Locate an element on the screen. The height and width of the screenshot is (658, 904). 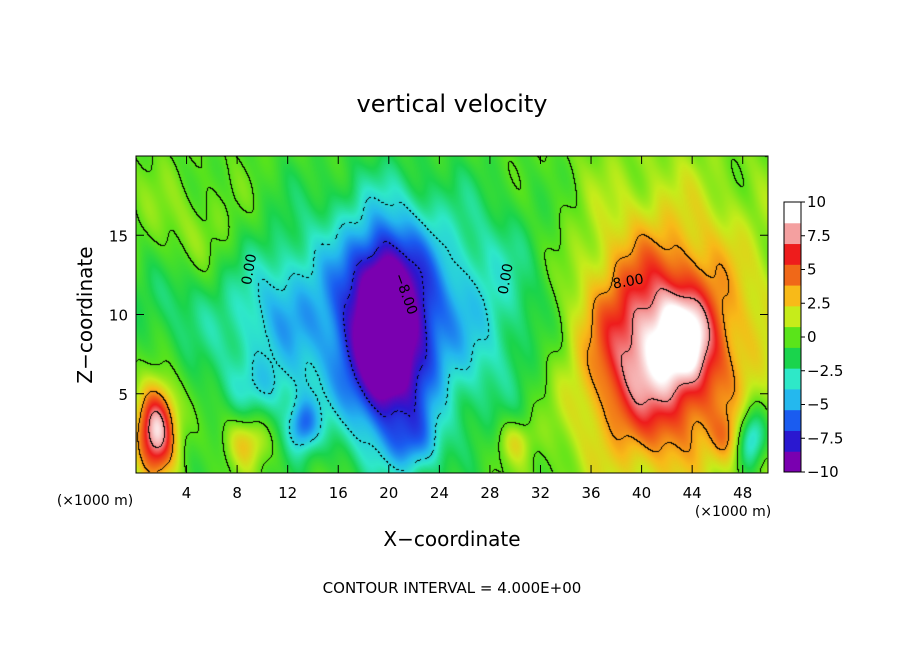
x-tick-label: 12 is located at coordinates (287, 493).